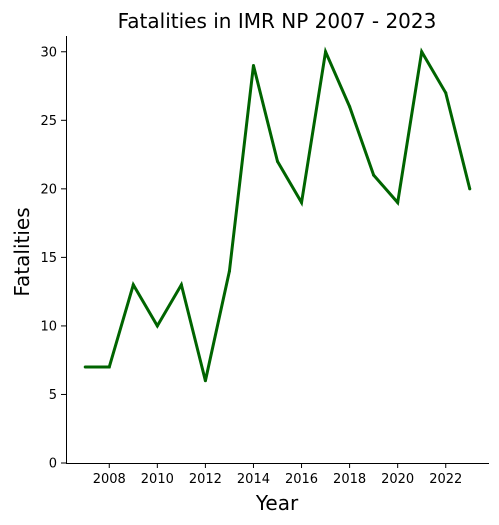  I want to click on y-axis-ticks: 0 5 10 15 20 25 30, so click(53, 258).